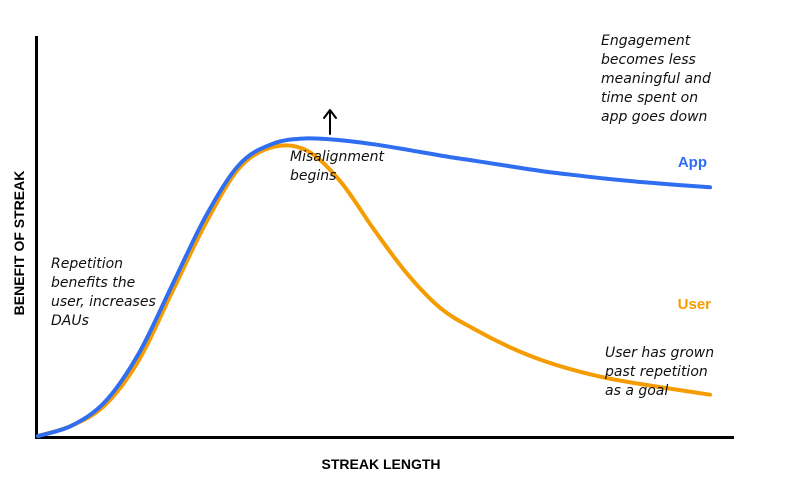 This screenshot has width=807, height=503. What do you see at coordinates (19, 243) in the screenshot?
I see `y-axis-title: BENEFIT OF STREAK` at bounding box center [19, 243].